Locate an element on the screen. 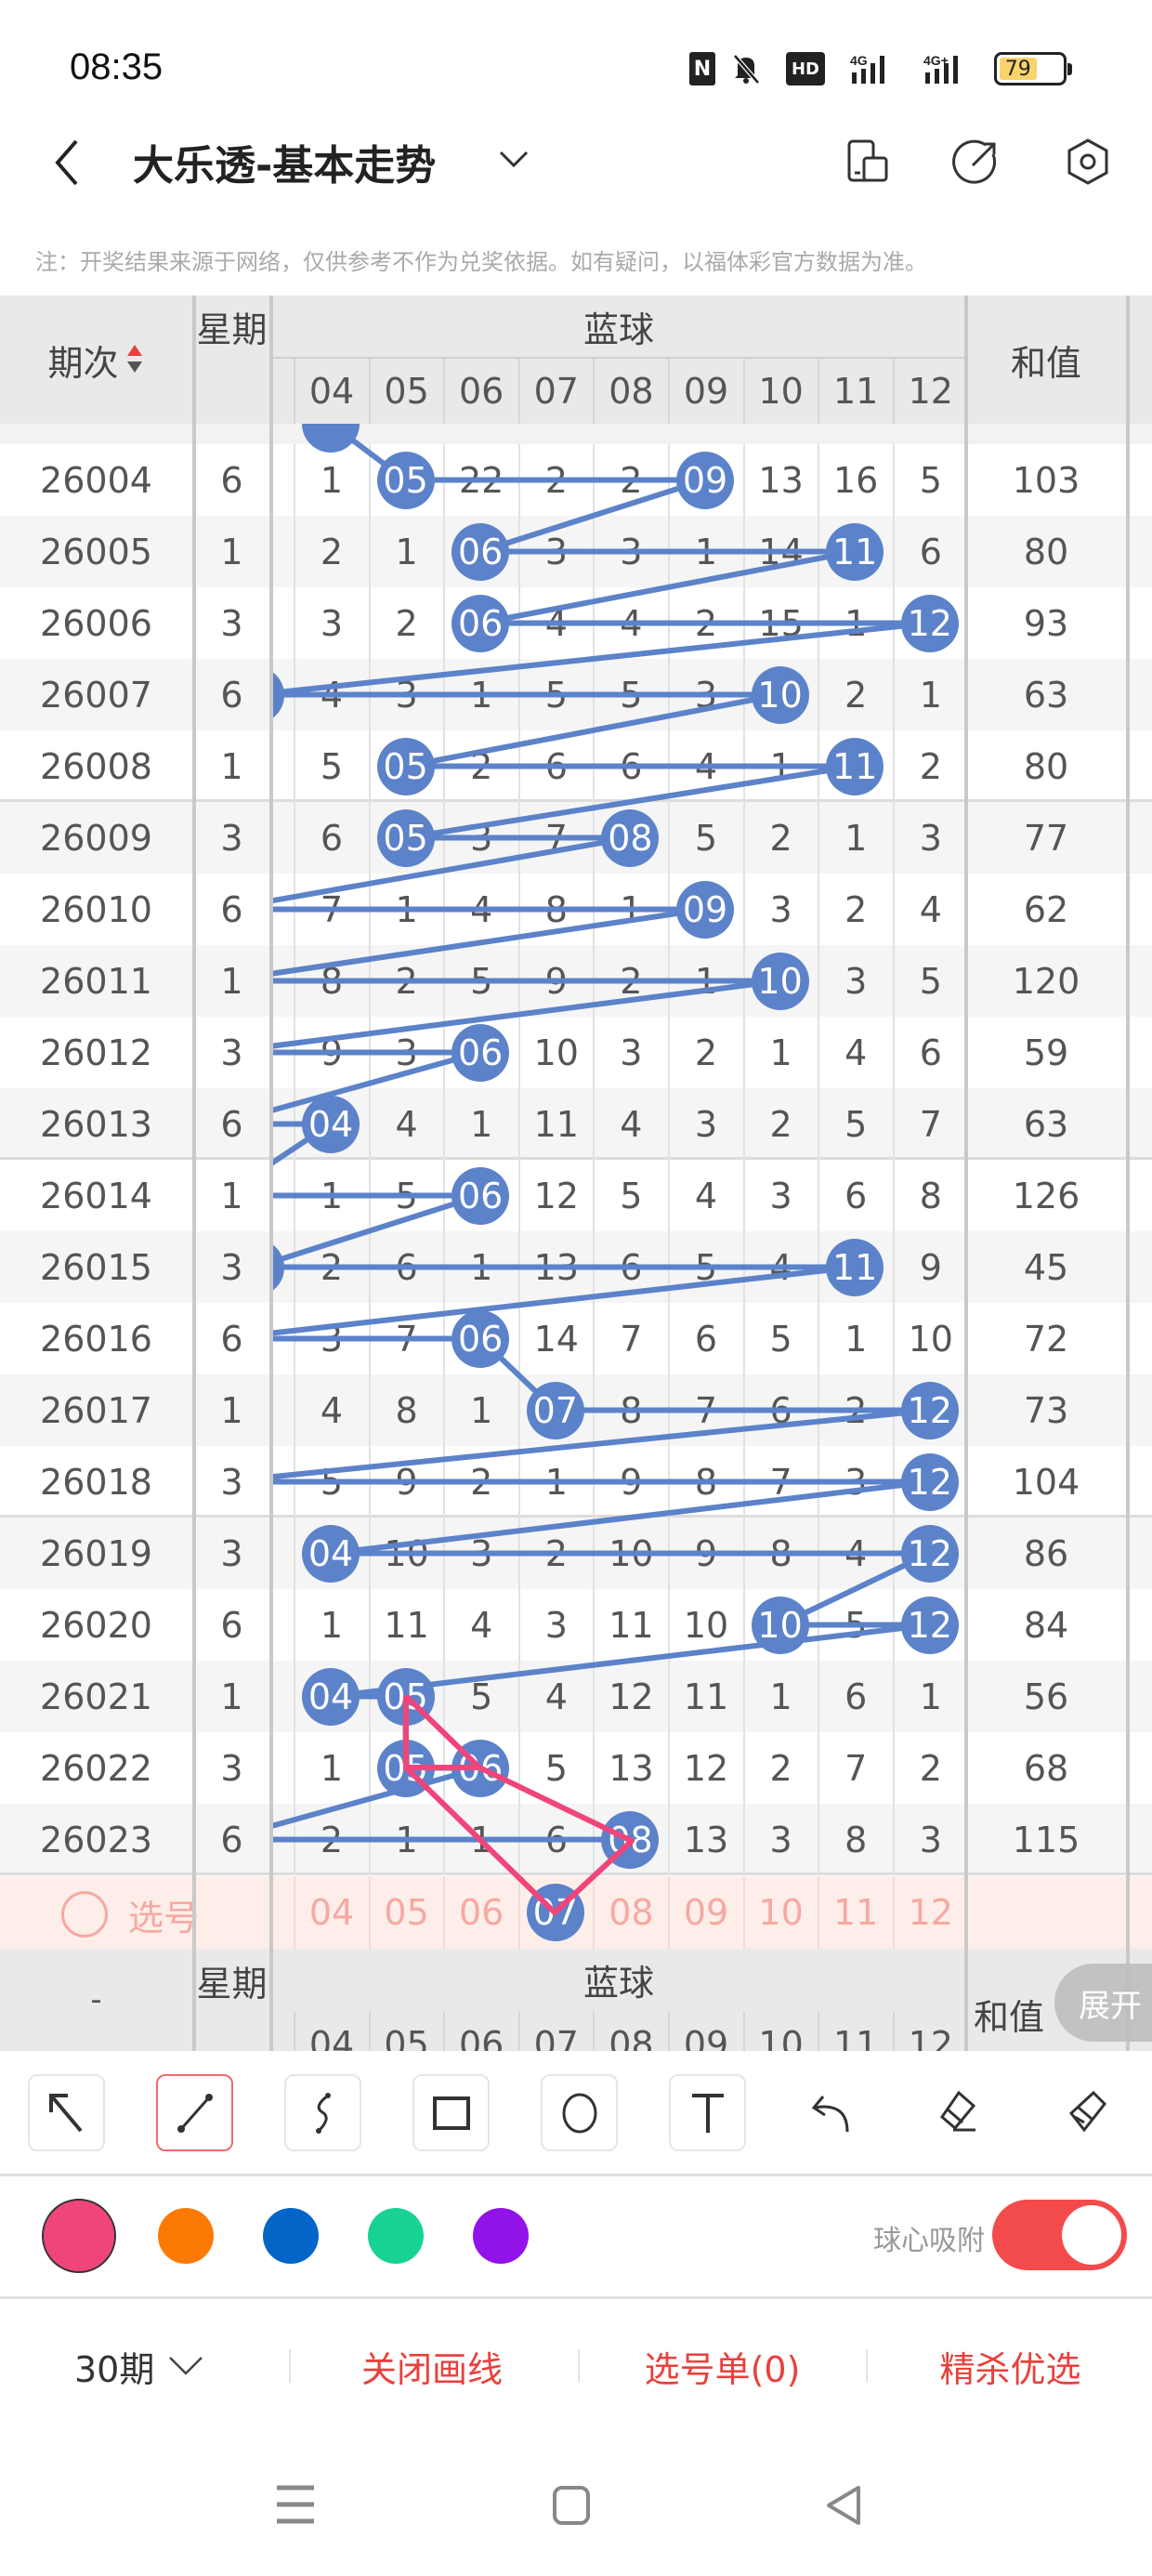 The height and width of the screenshot is (2576, 1152). premium-picks-button: 精杀优选 is located at coordinates (1010, 2369).